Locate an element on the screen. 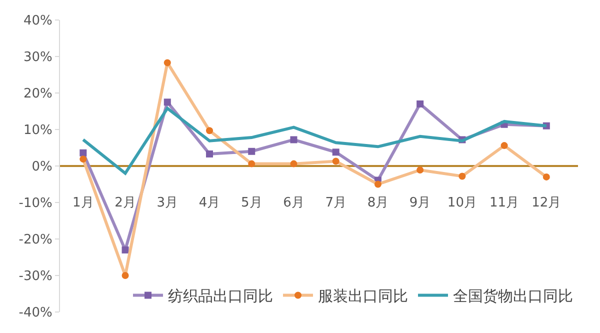 This screenshot has width=600, height=333. y-tick-label: 10% is located at coordinates (37, 130).